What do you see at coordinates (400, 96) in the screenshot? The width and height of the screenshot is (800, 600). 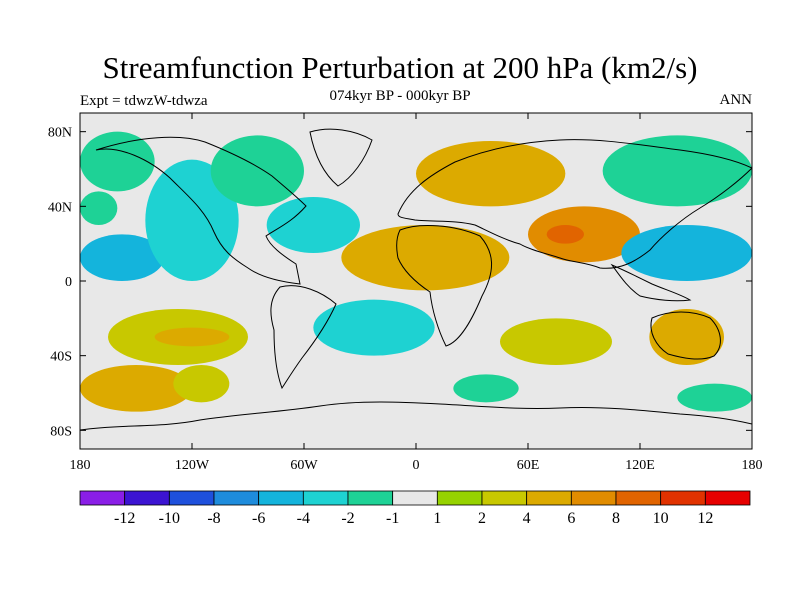 I see `chart-subtitle: 074kyr BP - 000kyr BP` at bounding box center [400, 96].